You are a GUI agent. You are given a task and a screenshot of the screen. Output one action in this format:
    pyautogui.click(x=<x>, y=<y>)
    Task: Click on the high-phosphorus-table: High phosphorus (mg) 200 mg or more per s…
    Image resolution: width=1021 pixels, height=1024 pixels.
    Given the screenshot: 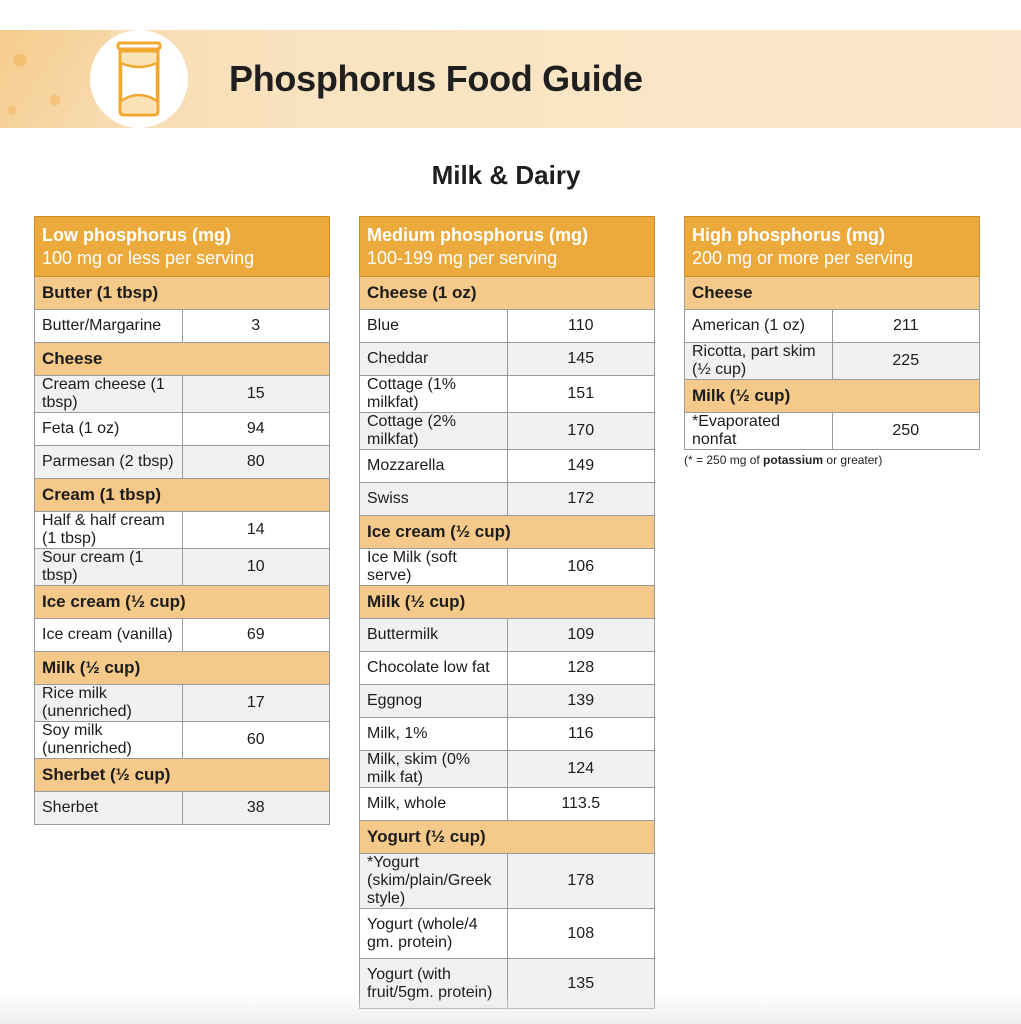 What is the action you would take?
    pyautogui.click(x=832, y=333)
    